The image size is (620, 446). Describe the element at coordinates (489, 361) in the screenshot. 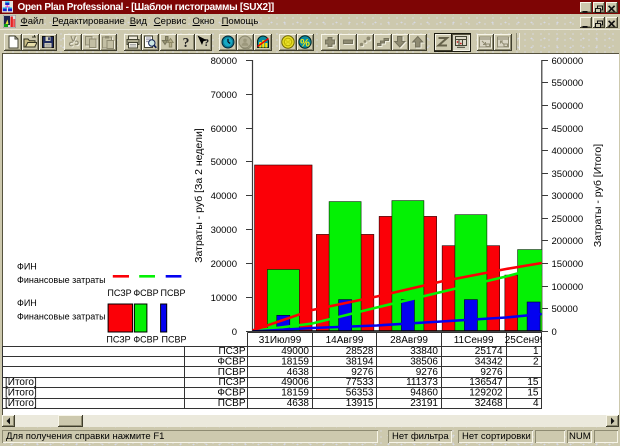

I see `svg-text: 34342` at that location.